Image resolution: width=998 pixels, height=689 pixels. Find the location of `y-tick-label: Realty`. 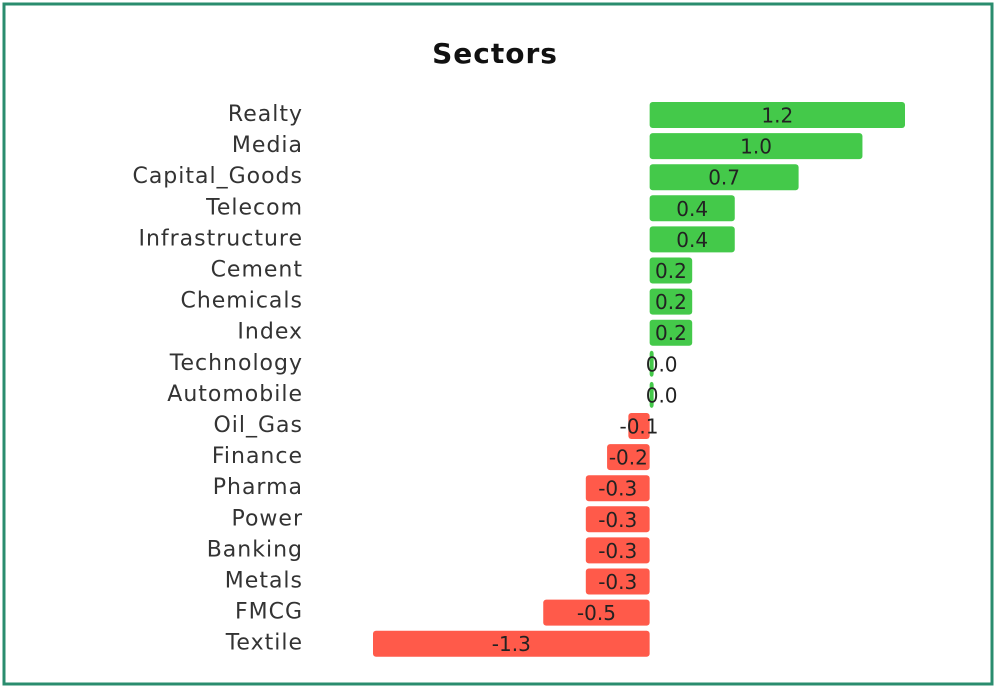

y-tick-label: Realty is located at coordinates (265, 114).